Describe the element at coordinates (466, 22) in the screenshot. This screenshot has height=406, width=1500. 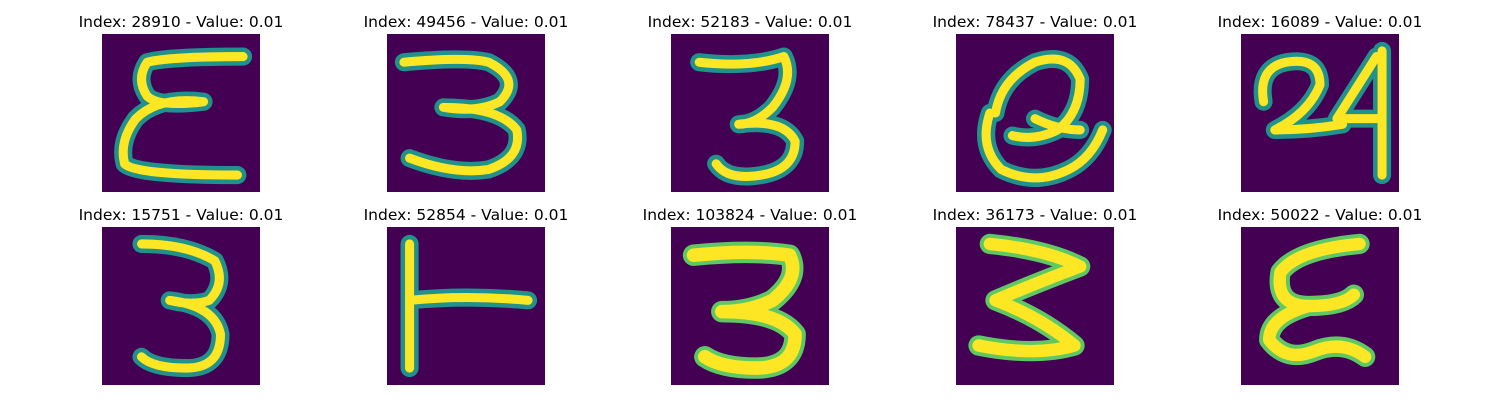
I see `panel-title: Index: 49456 - Value: 0.01` at that location.